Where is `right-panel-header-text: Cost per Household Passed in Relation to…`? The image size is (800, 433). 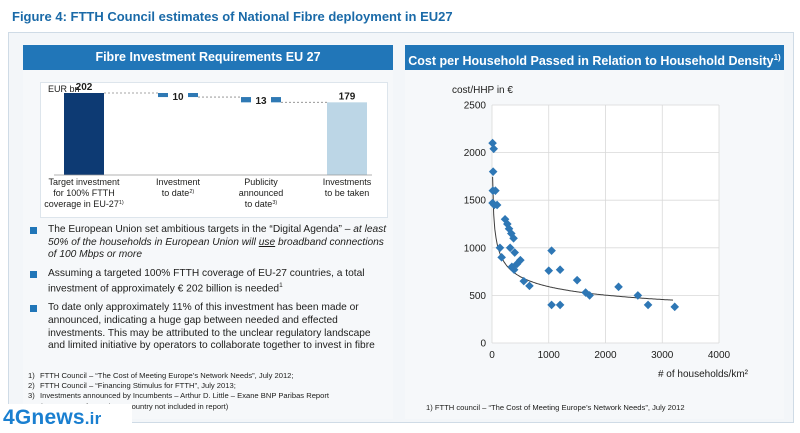 right-panel-header-text: Cost per Household Passed in Relation to… is located at coordinates (591, 61).